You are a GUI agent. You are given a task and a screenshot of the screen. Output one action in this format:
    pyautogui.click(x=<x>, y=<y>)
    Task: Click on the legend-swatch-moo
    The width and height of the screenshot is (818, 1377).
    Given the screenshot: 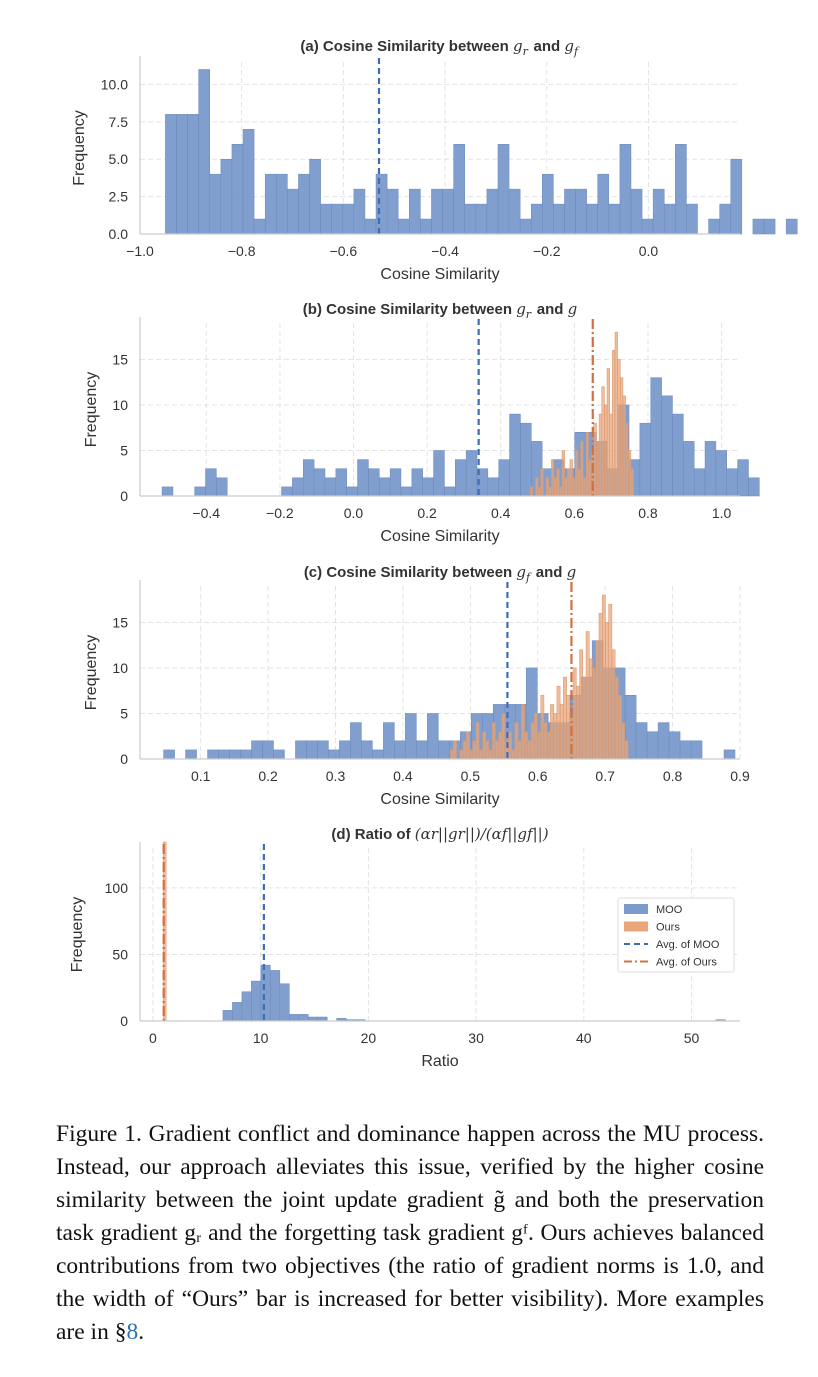 What is the action you would take?
    pyautogui.click(x=636, y=909)
    